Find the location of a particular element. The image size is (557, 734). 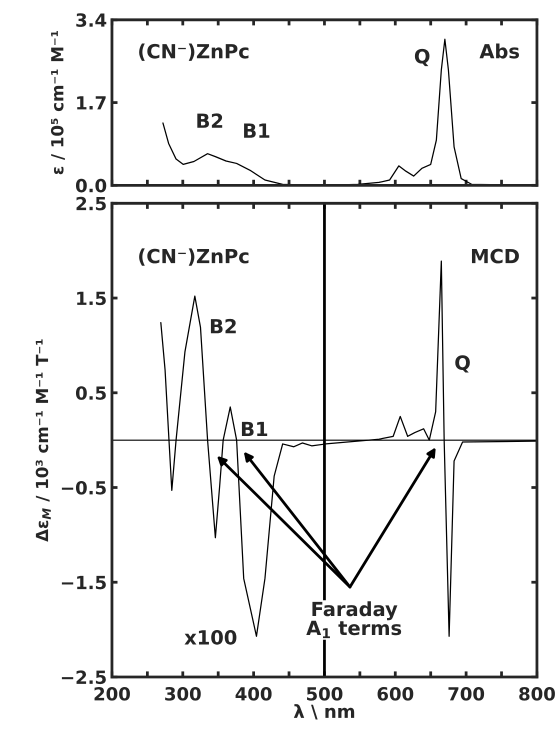

y-tick-label: 0.0 is located at coordinates (91, 185).